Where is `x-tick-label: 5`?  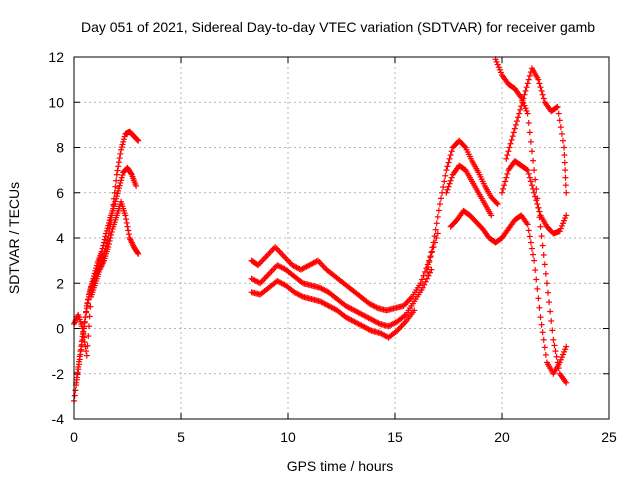
x-tick-label: 5 is located at coordinates (181, 437).